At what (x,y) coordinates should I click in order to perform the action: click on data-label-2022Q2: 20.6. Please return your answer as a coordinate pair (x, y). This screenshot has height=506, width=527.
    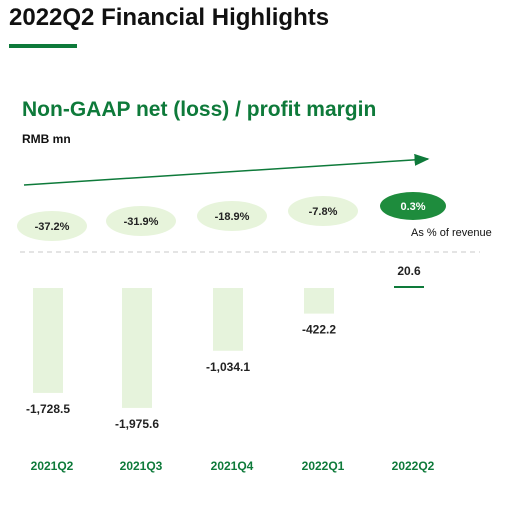
    Looking at the image, I should click on (409, 271).